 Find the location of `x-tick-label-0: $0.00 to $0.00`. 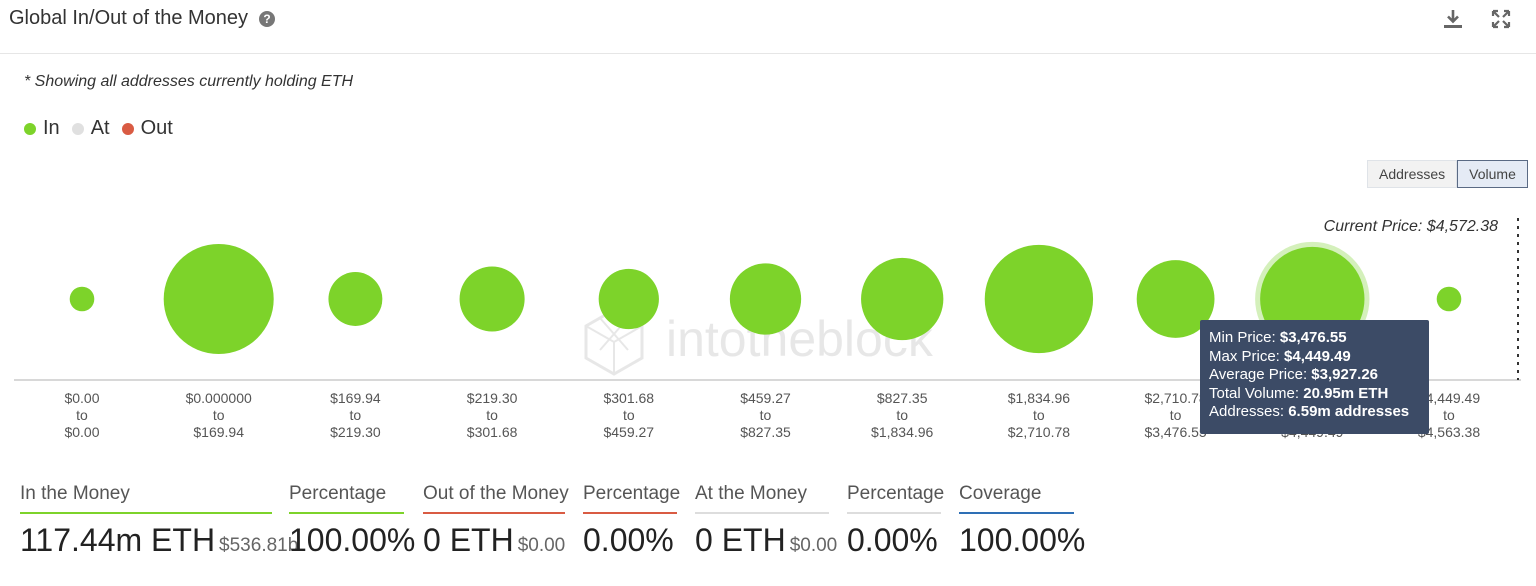

x-tick-label-0: $0.00 to $0.00 is located at coordinates (81, 415).